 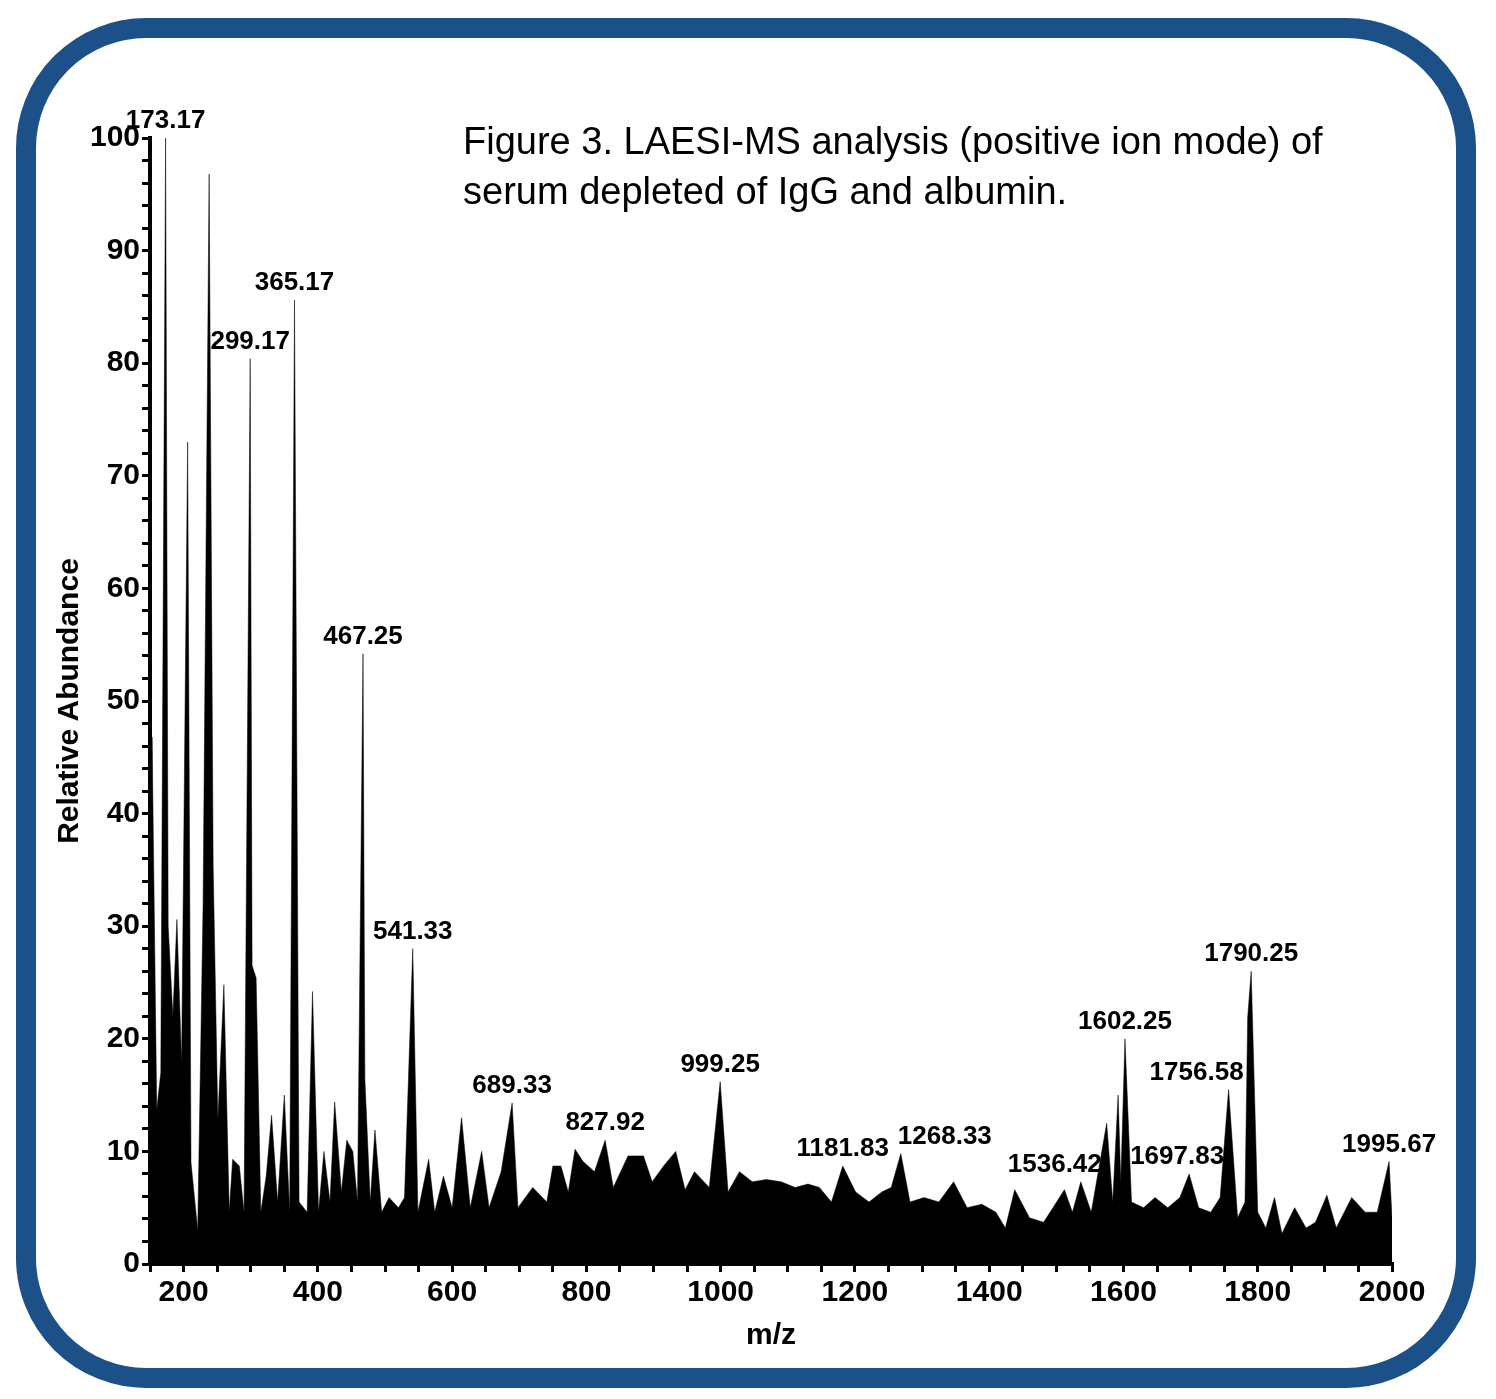 I want to click on annotation: 1790.25, so click(x=1251, y=952).